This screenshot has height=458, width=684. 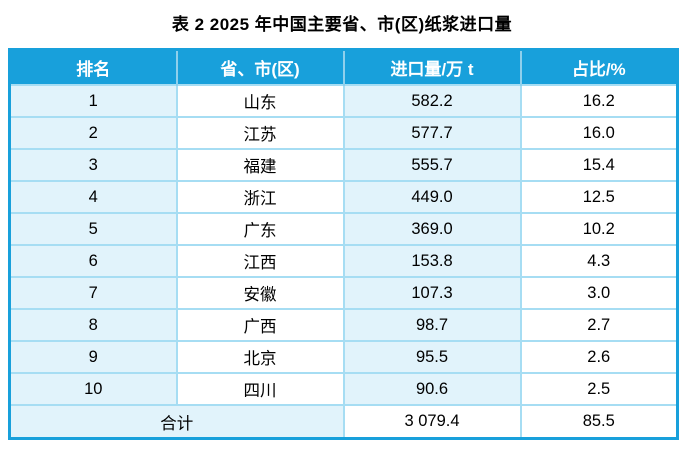 What do you see at coordinates (599, 293) in the screenshot?
I see `share-cell: 3.0` at bounding box center [599, 293].